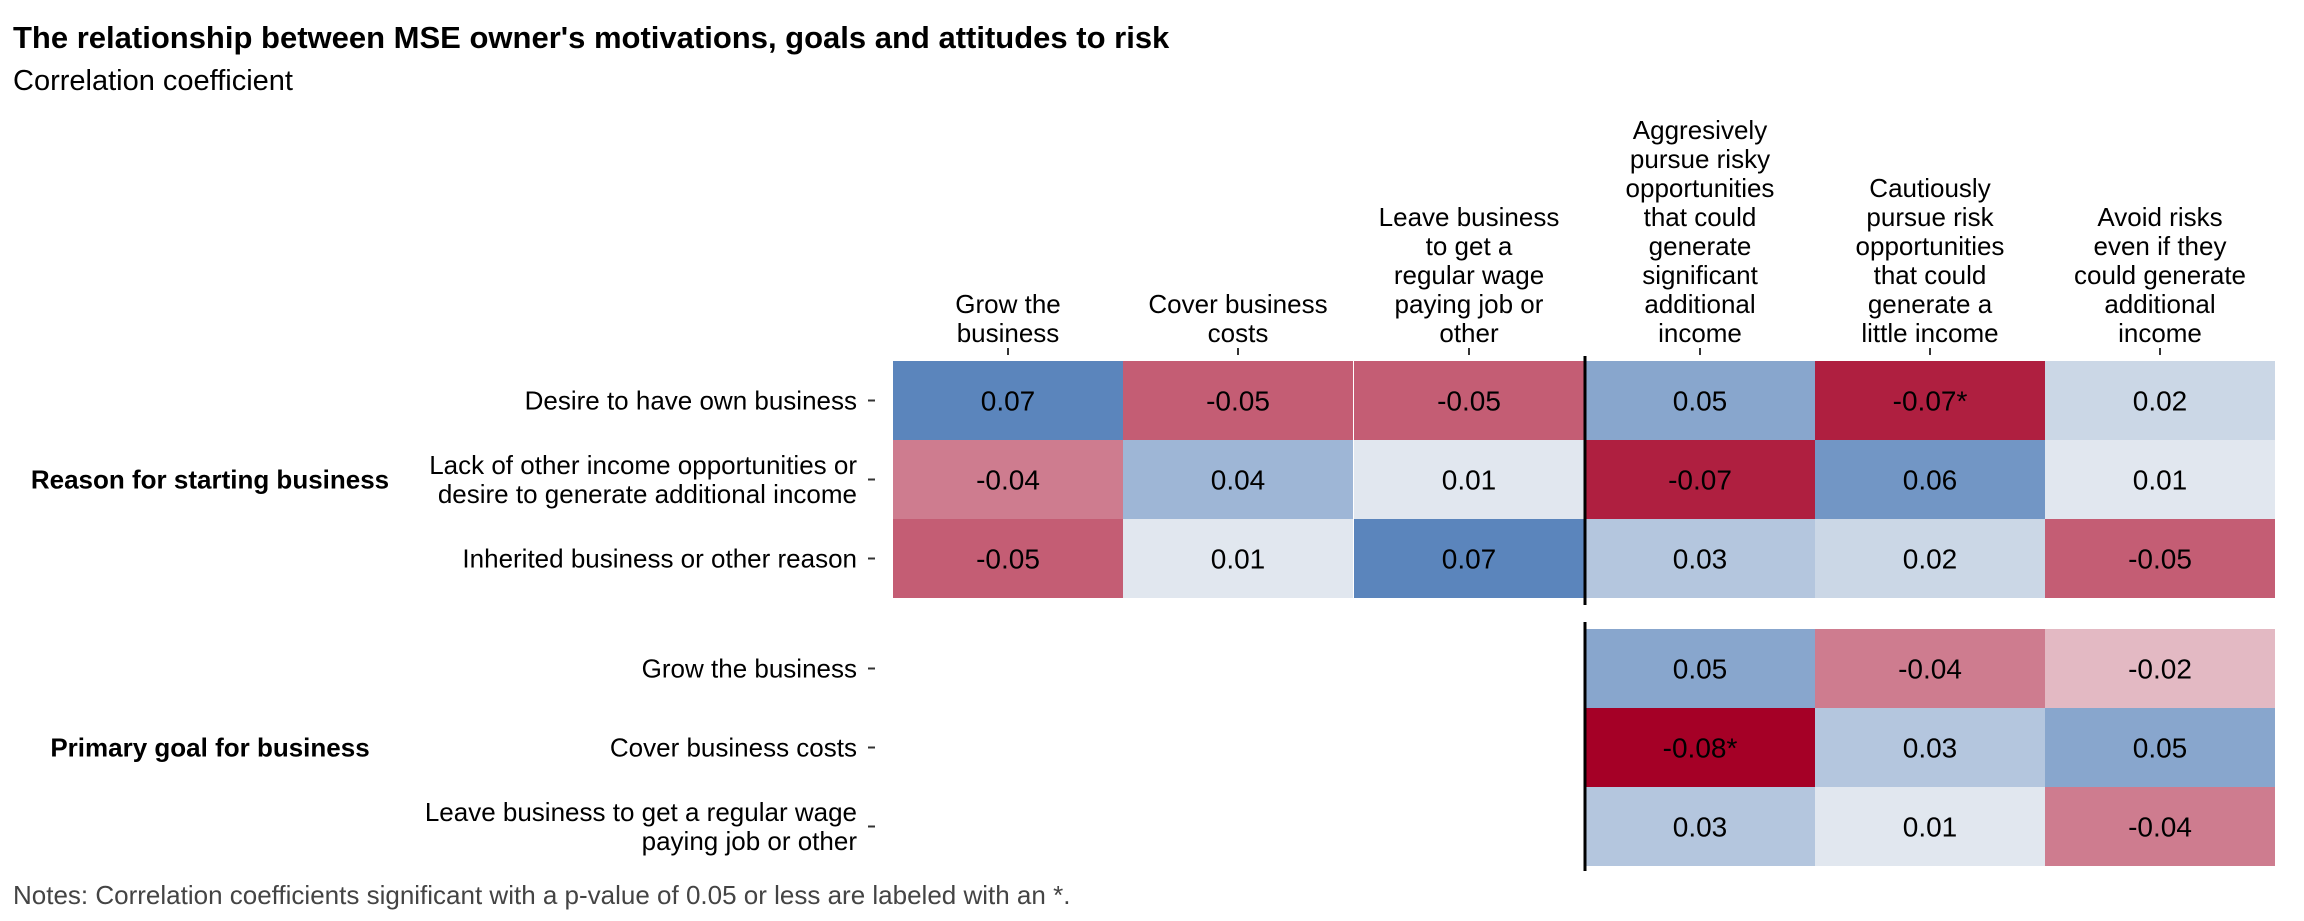  I want to click on cell-value-label: 0.06, so click(1930, 480).